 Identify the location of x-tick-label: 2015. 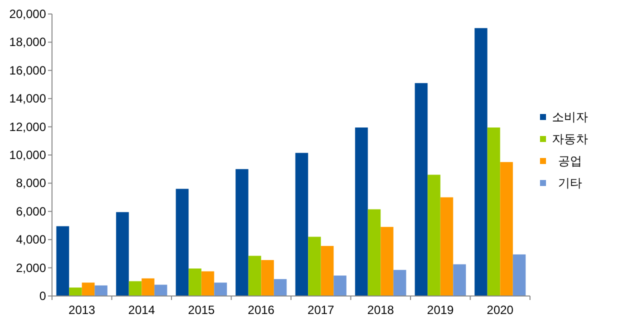
(202, 310).